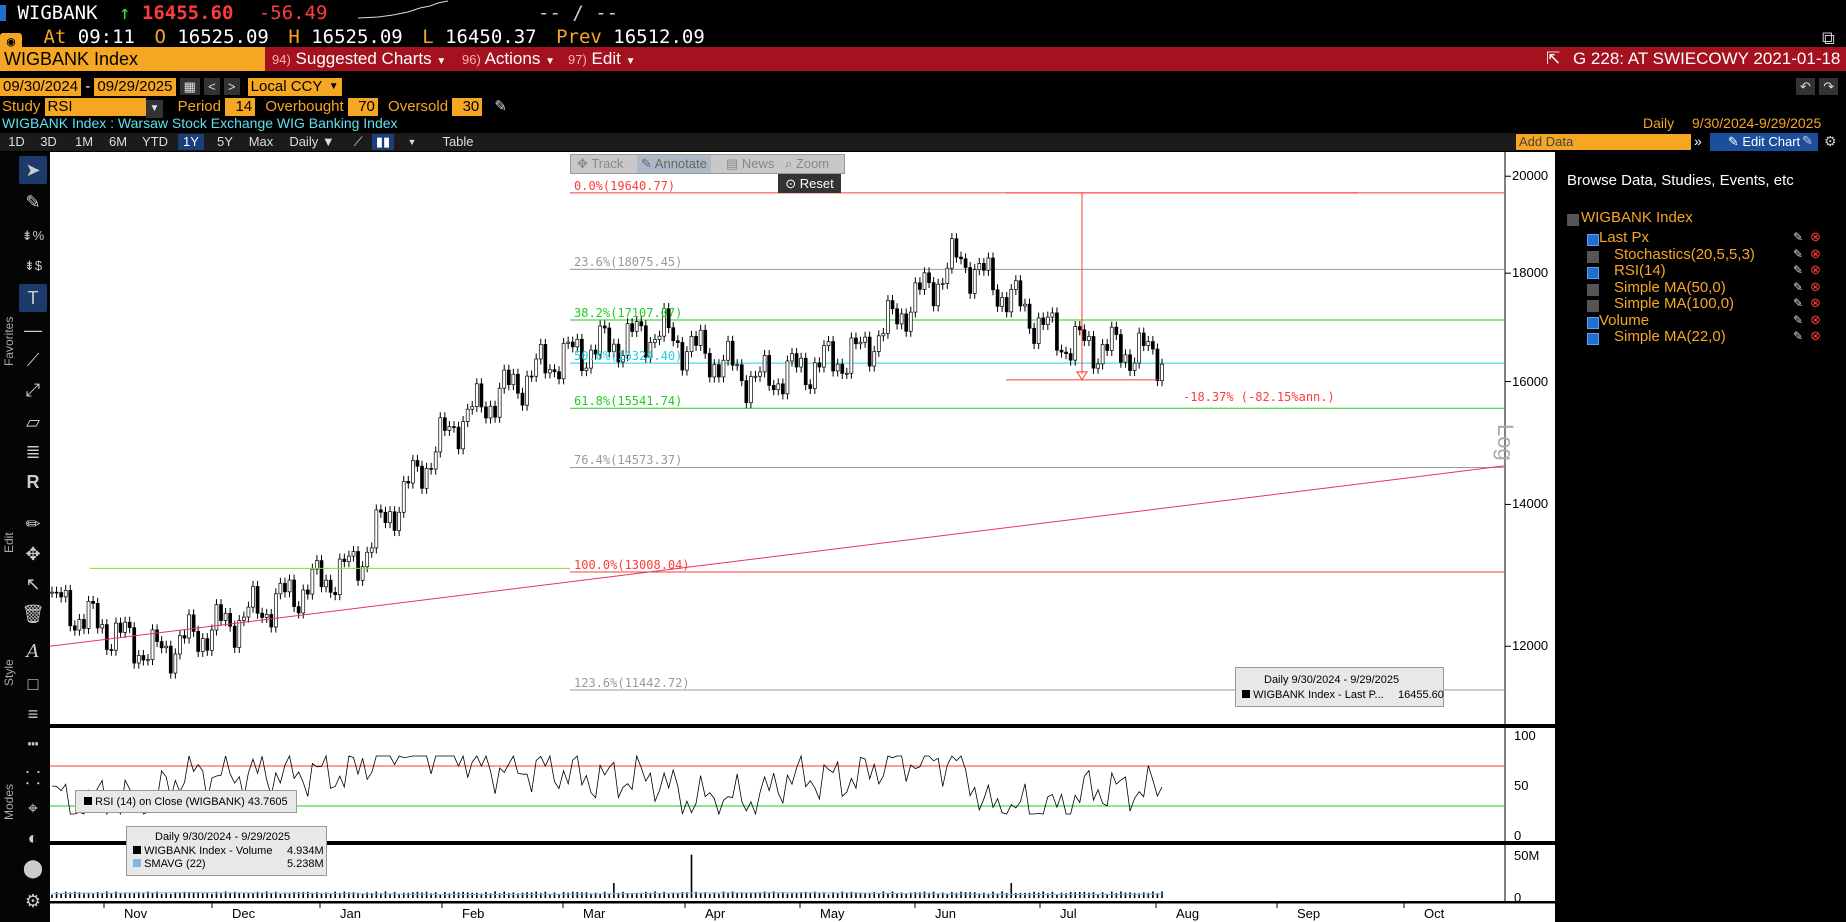 The width and height of the screenshot is (1846, 922). Describe the element at coordinates (33, 170) in the screenshot. I see `cursor-icon: ➤` at that location.